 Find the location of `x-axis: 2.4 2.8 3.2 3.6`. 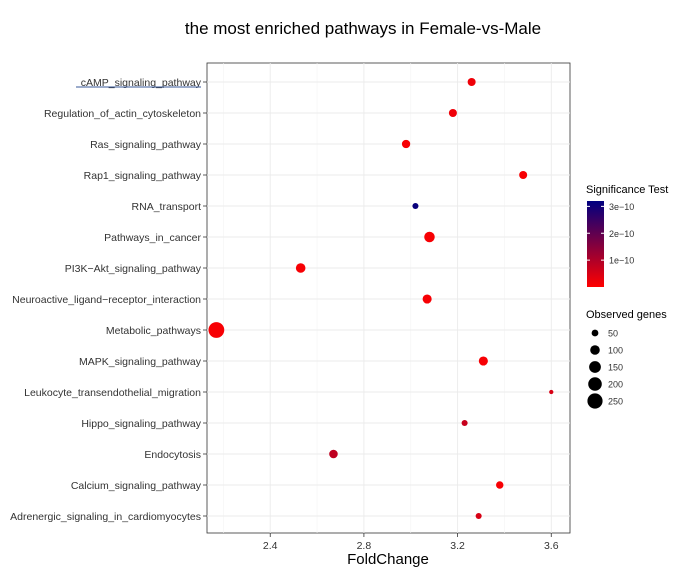

x-axis: 2.4 2.8 3.2 3.6 is located at coordinates (411, 542).